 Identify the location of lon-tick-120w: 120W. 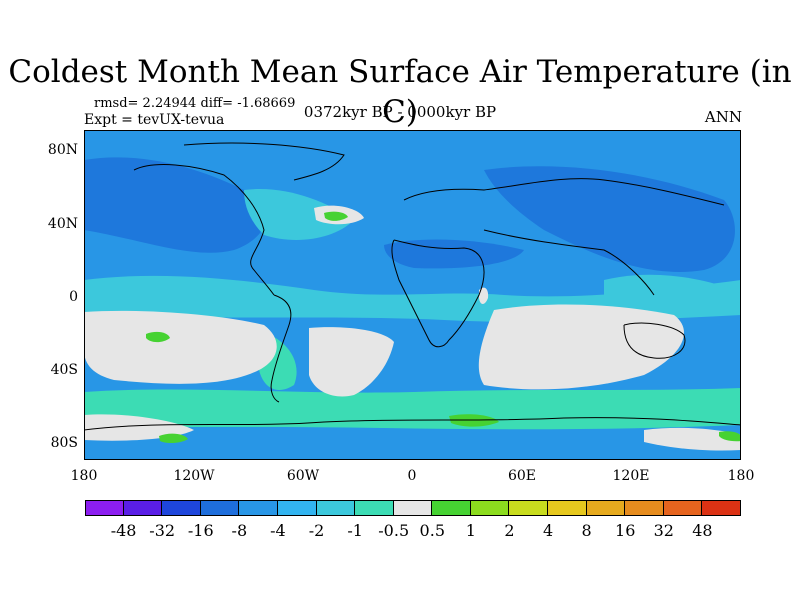
(194, 476).